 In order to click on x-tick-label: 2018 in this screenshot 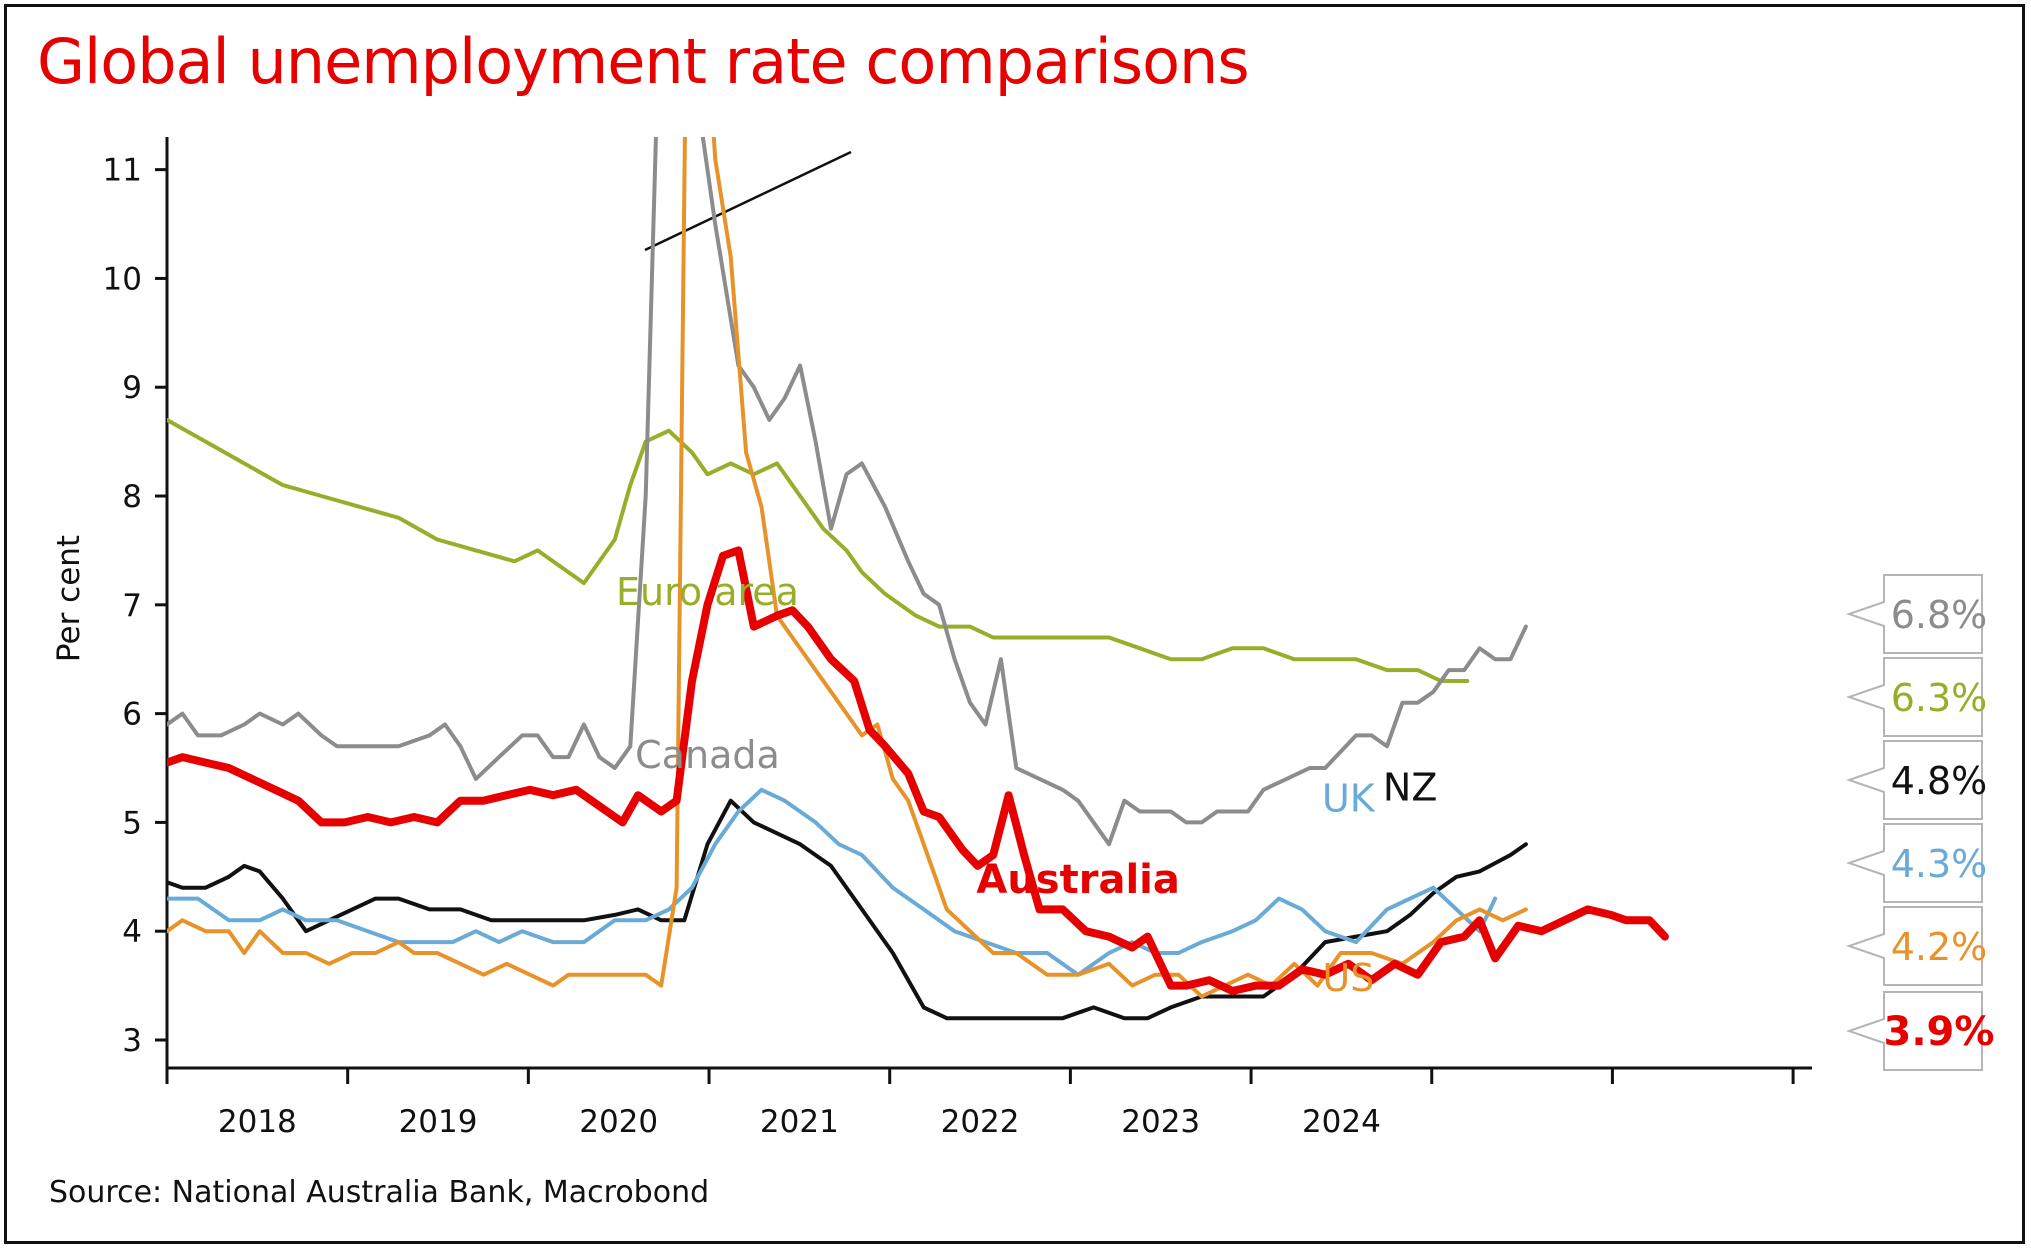, I will do `click(257, 1122)`.